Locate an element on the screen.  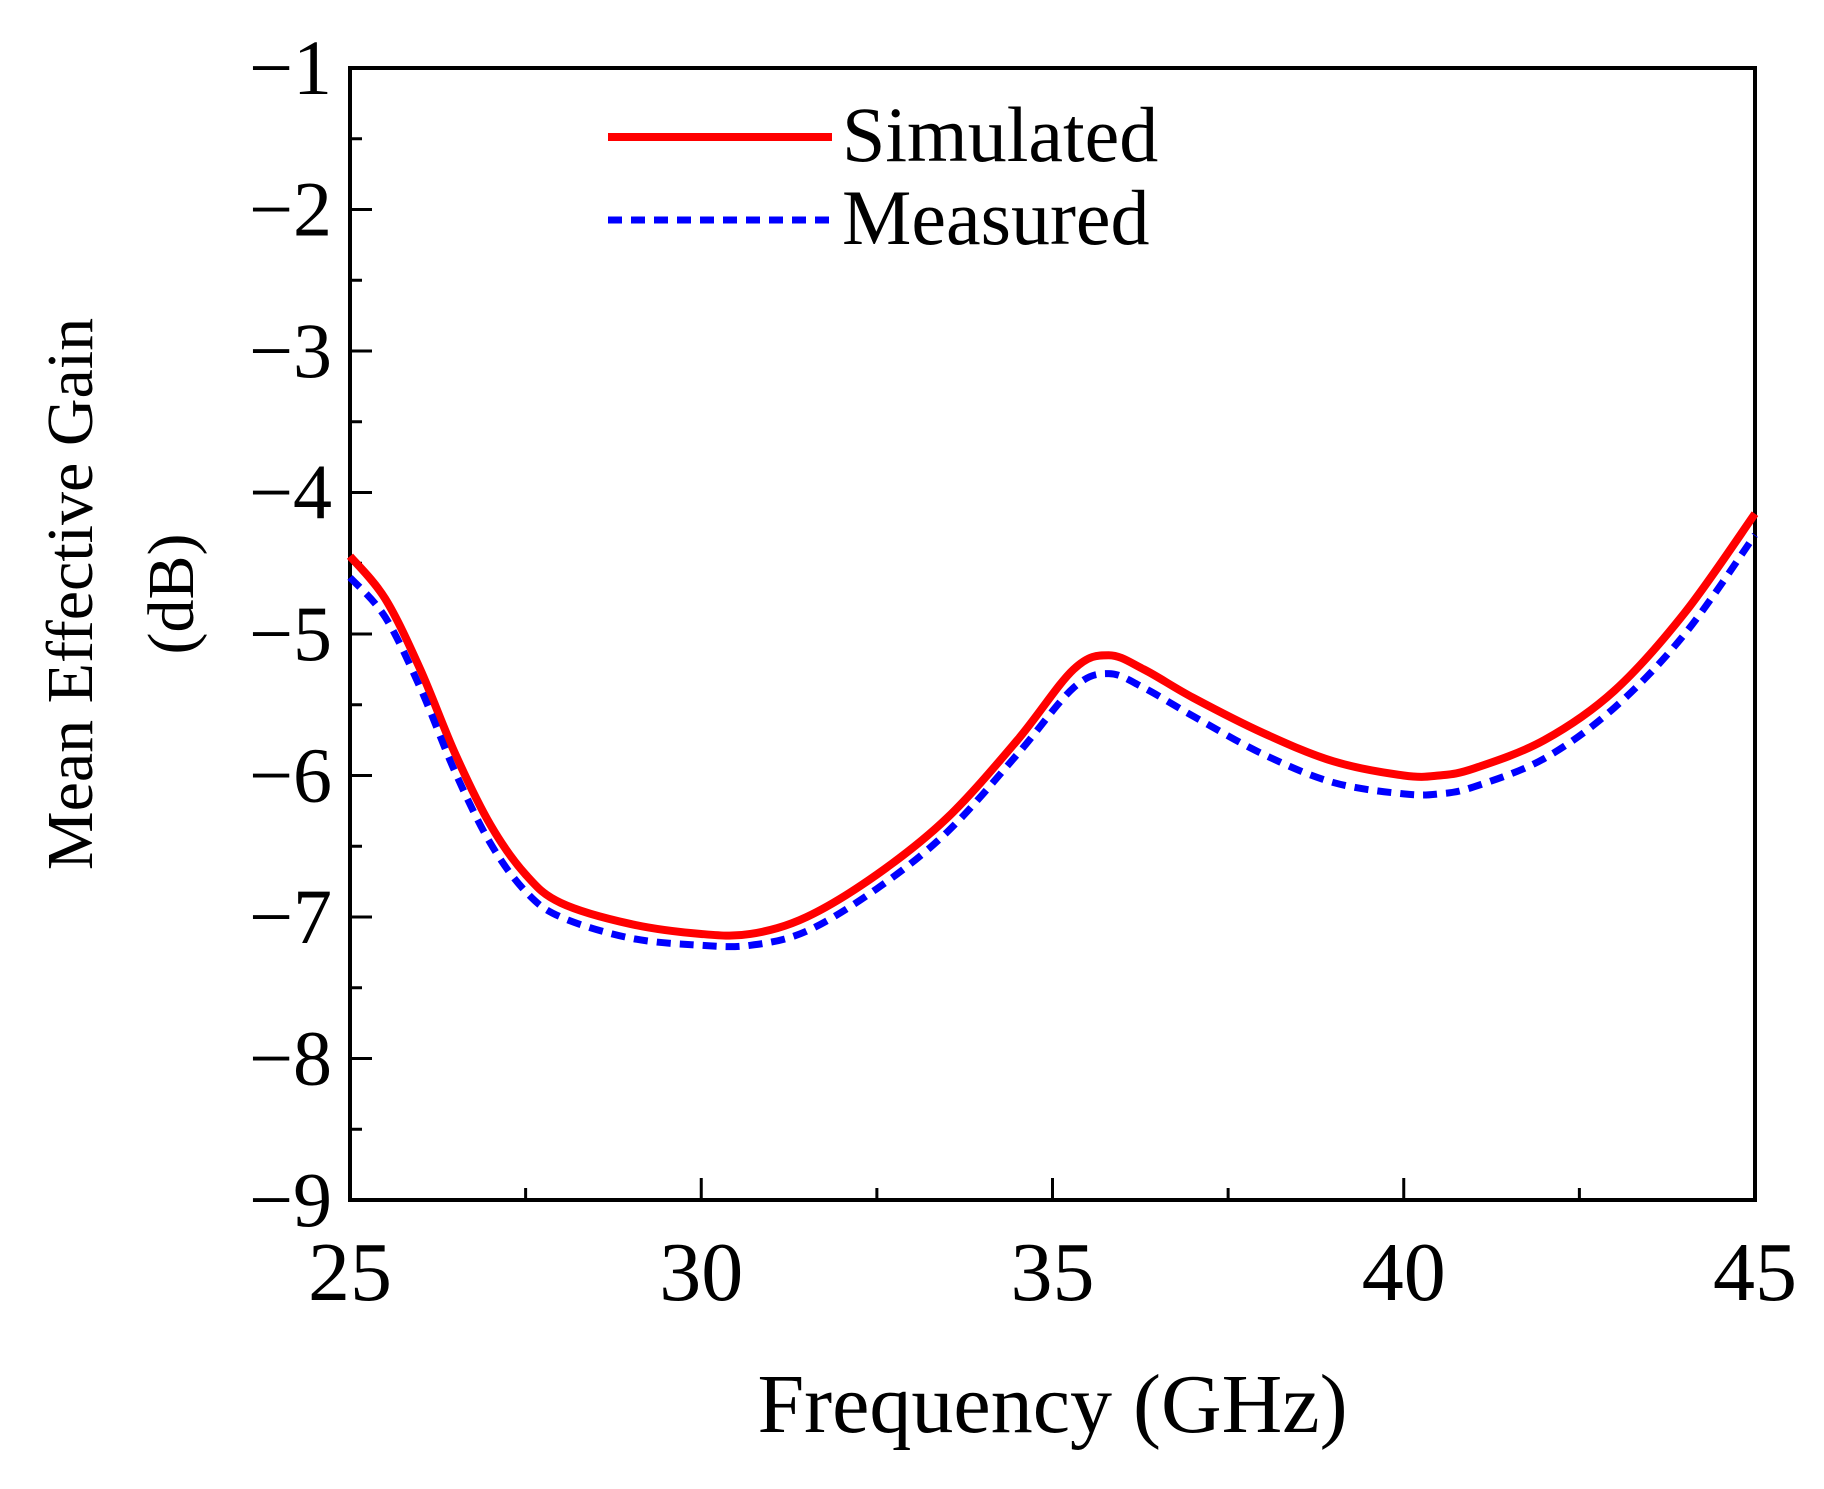
y-tick-label: −6 is located at coordinates (290, 775).